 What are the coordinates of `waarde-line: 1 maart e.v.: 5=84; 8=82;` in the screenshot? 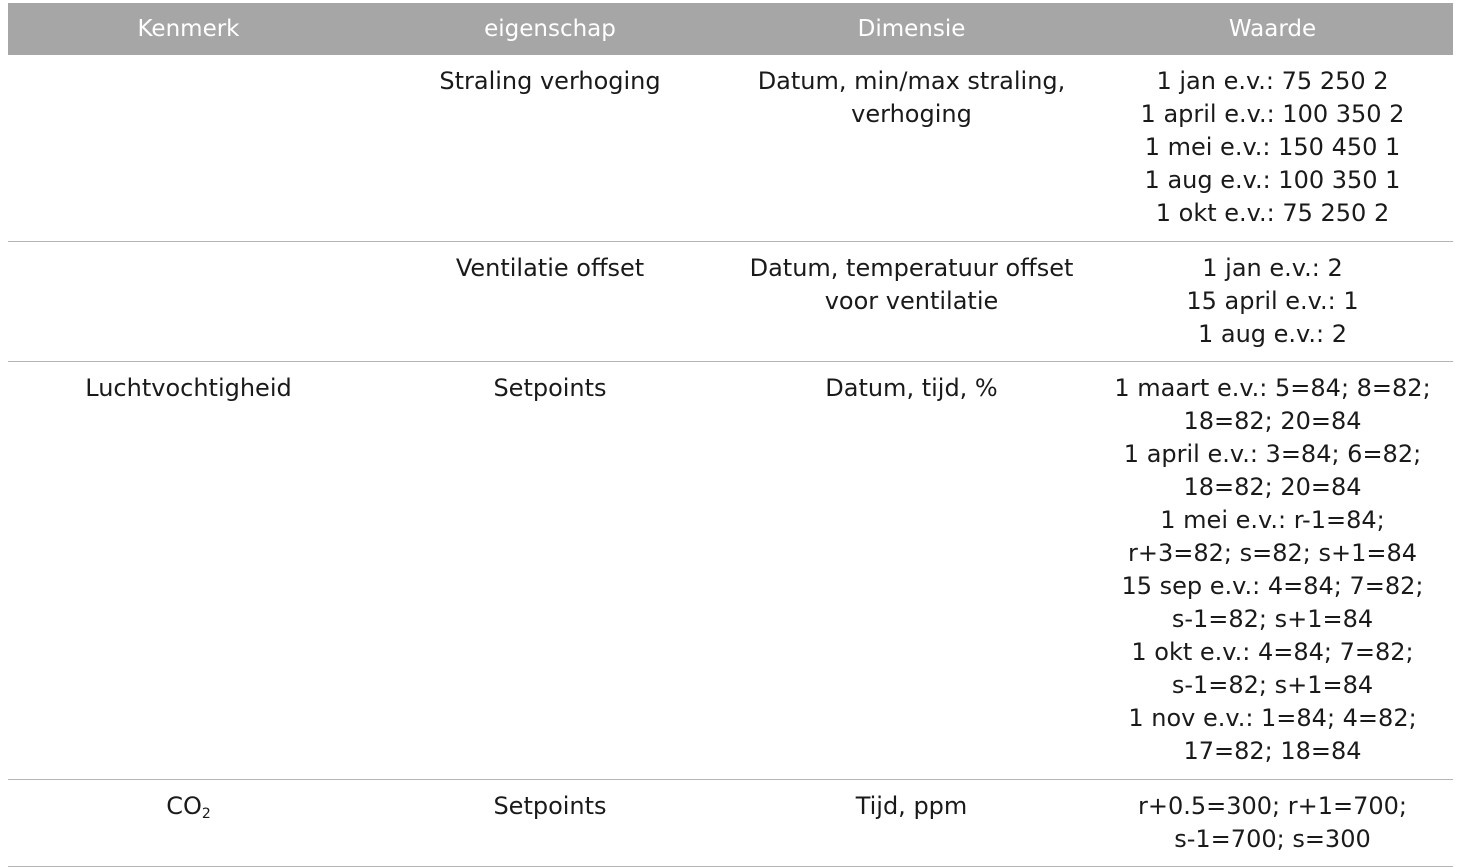 It's located at (1272, 388).